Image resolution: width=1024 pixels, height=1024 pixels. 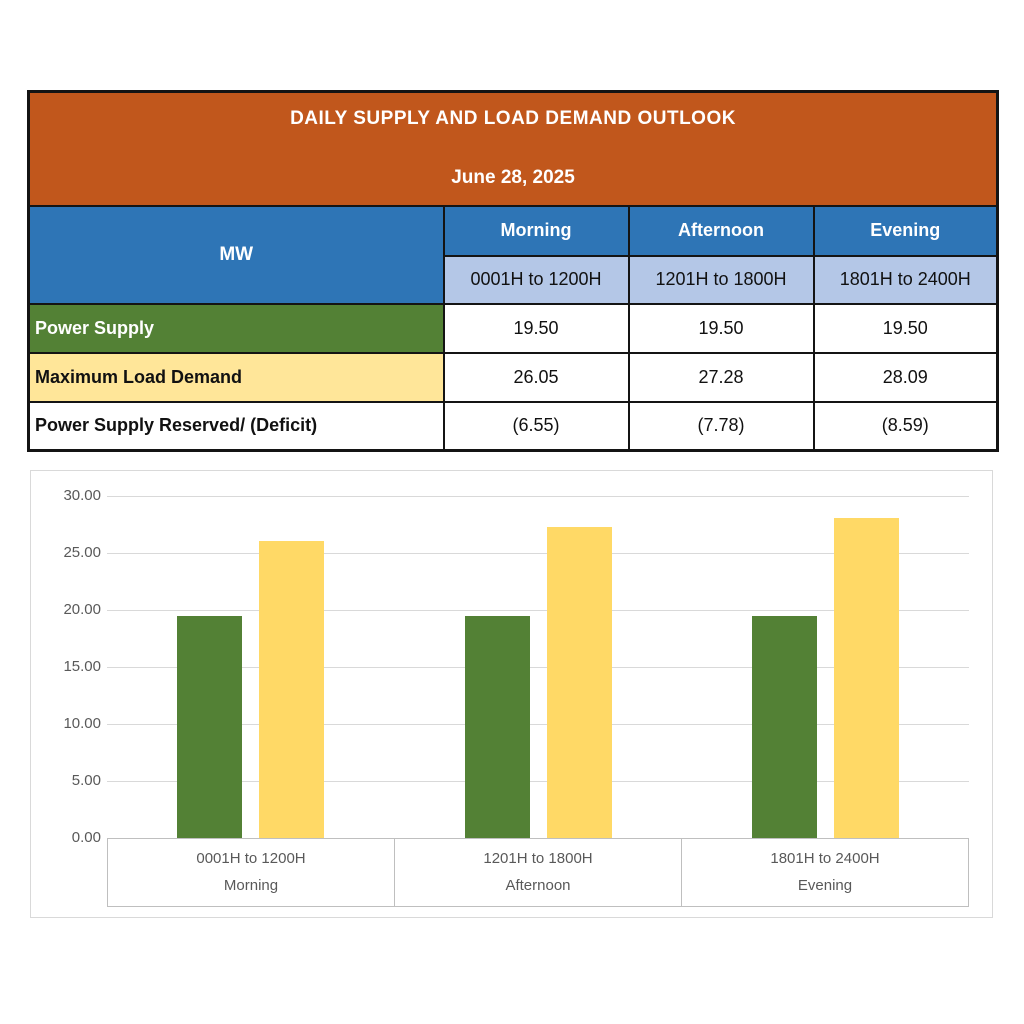 What do you see at coordinates (82, 609) in the screenshot?
I see `y-axis-tick-label: 20.00` at bounding box center [82, 609].